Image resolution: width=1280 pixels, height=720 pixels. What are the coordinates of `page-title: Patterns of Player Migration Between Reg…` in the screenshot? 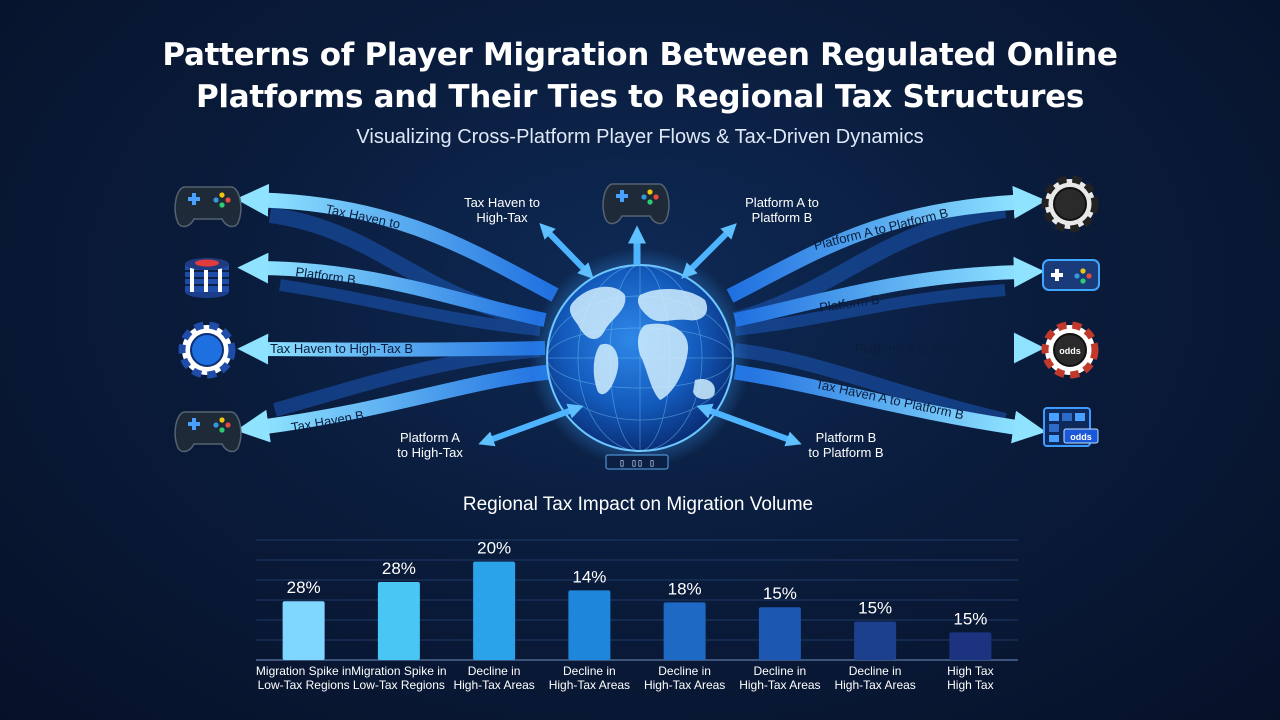 It's located at (640, 76).